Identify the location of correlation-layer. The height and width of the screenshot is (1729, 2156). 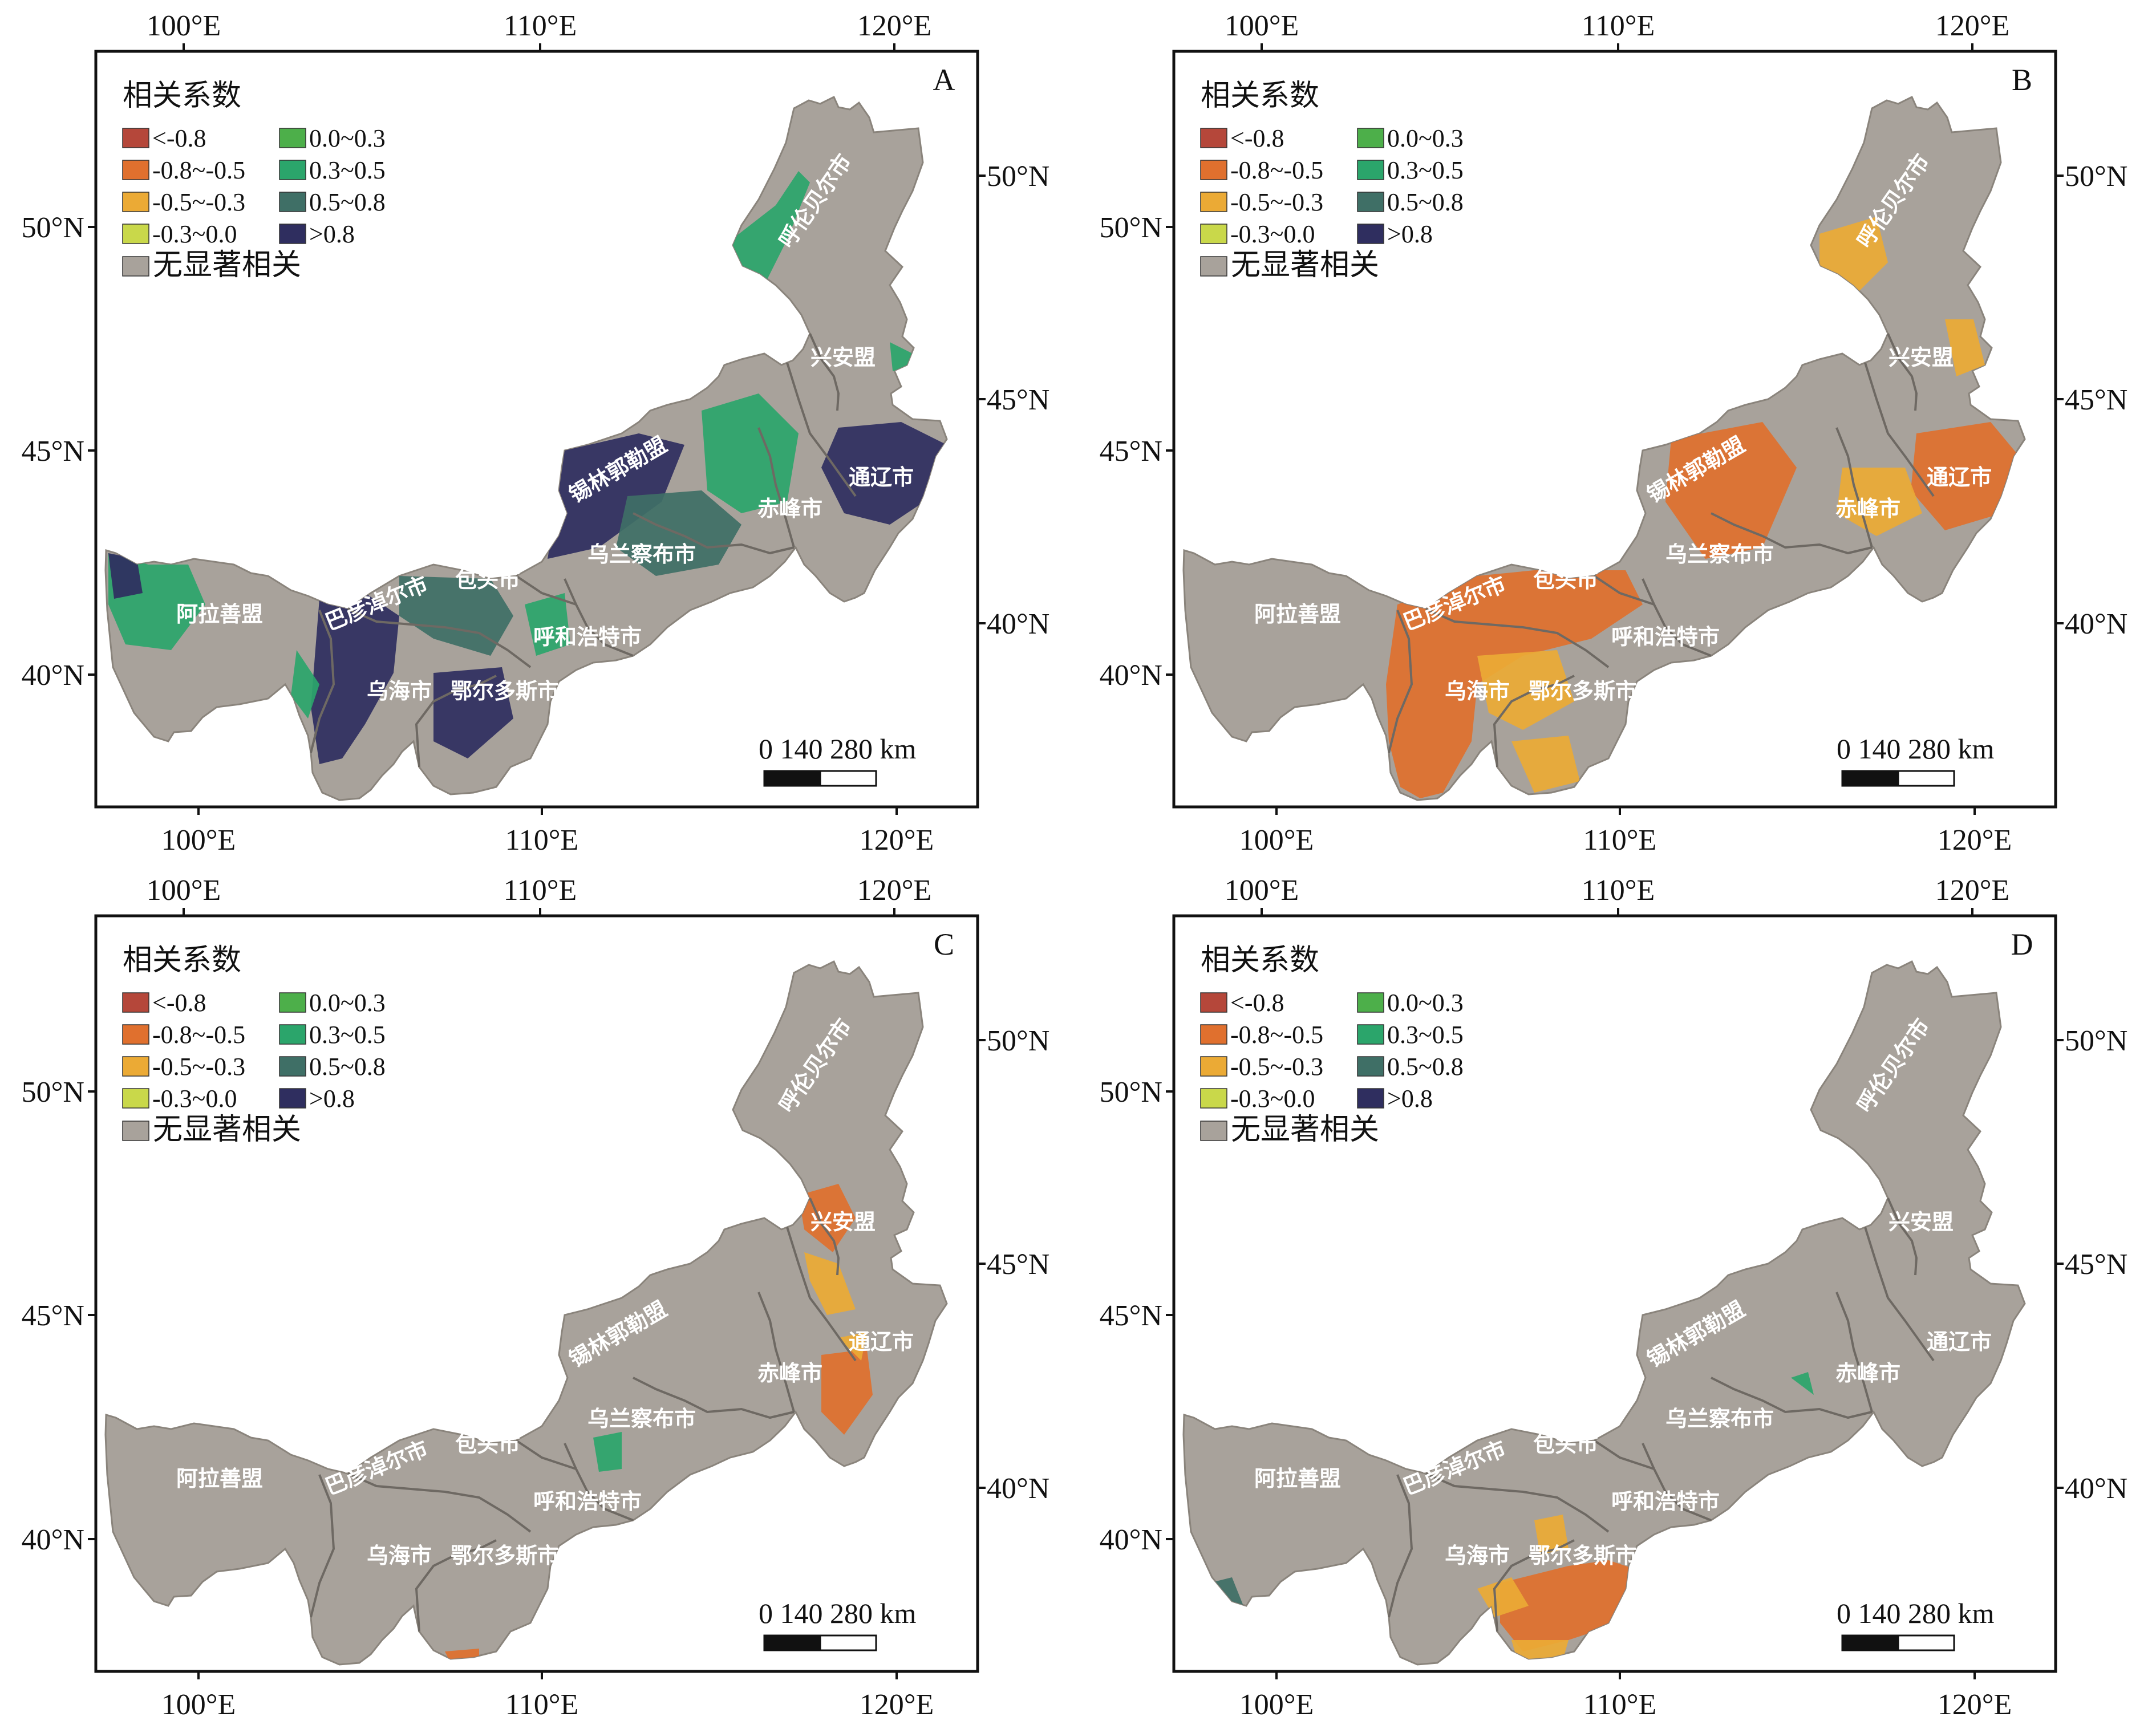
(1706, 507).